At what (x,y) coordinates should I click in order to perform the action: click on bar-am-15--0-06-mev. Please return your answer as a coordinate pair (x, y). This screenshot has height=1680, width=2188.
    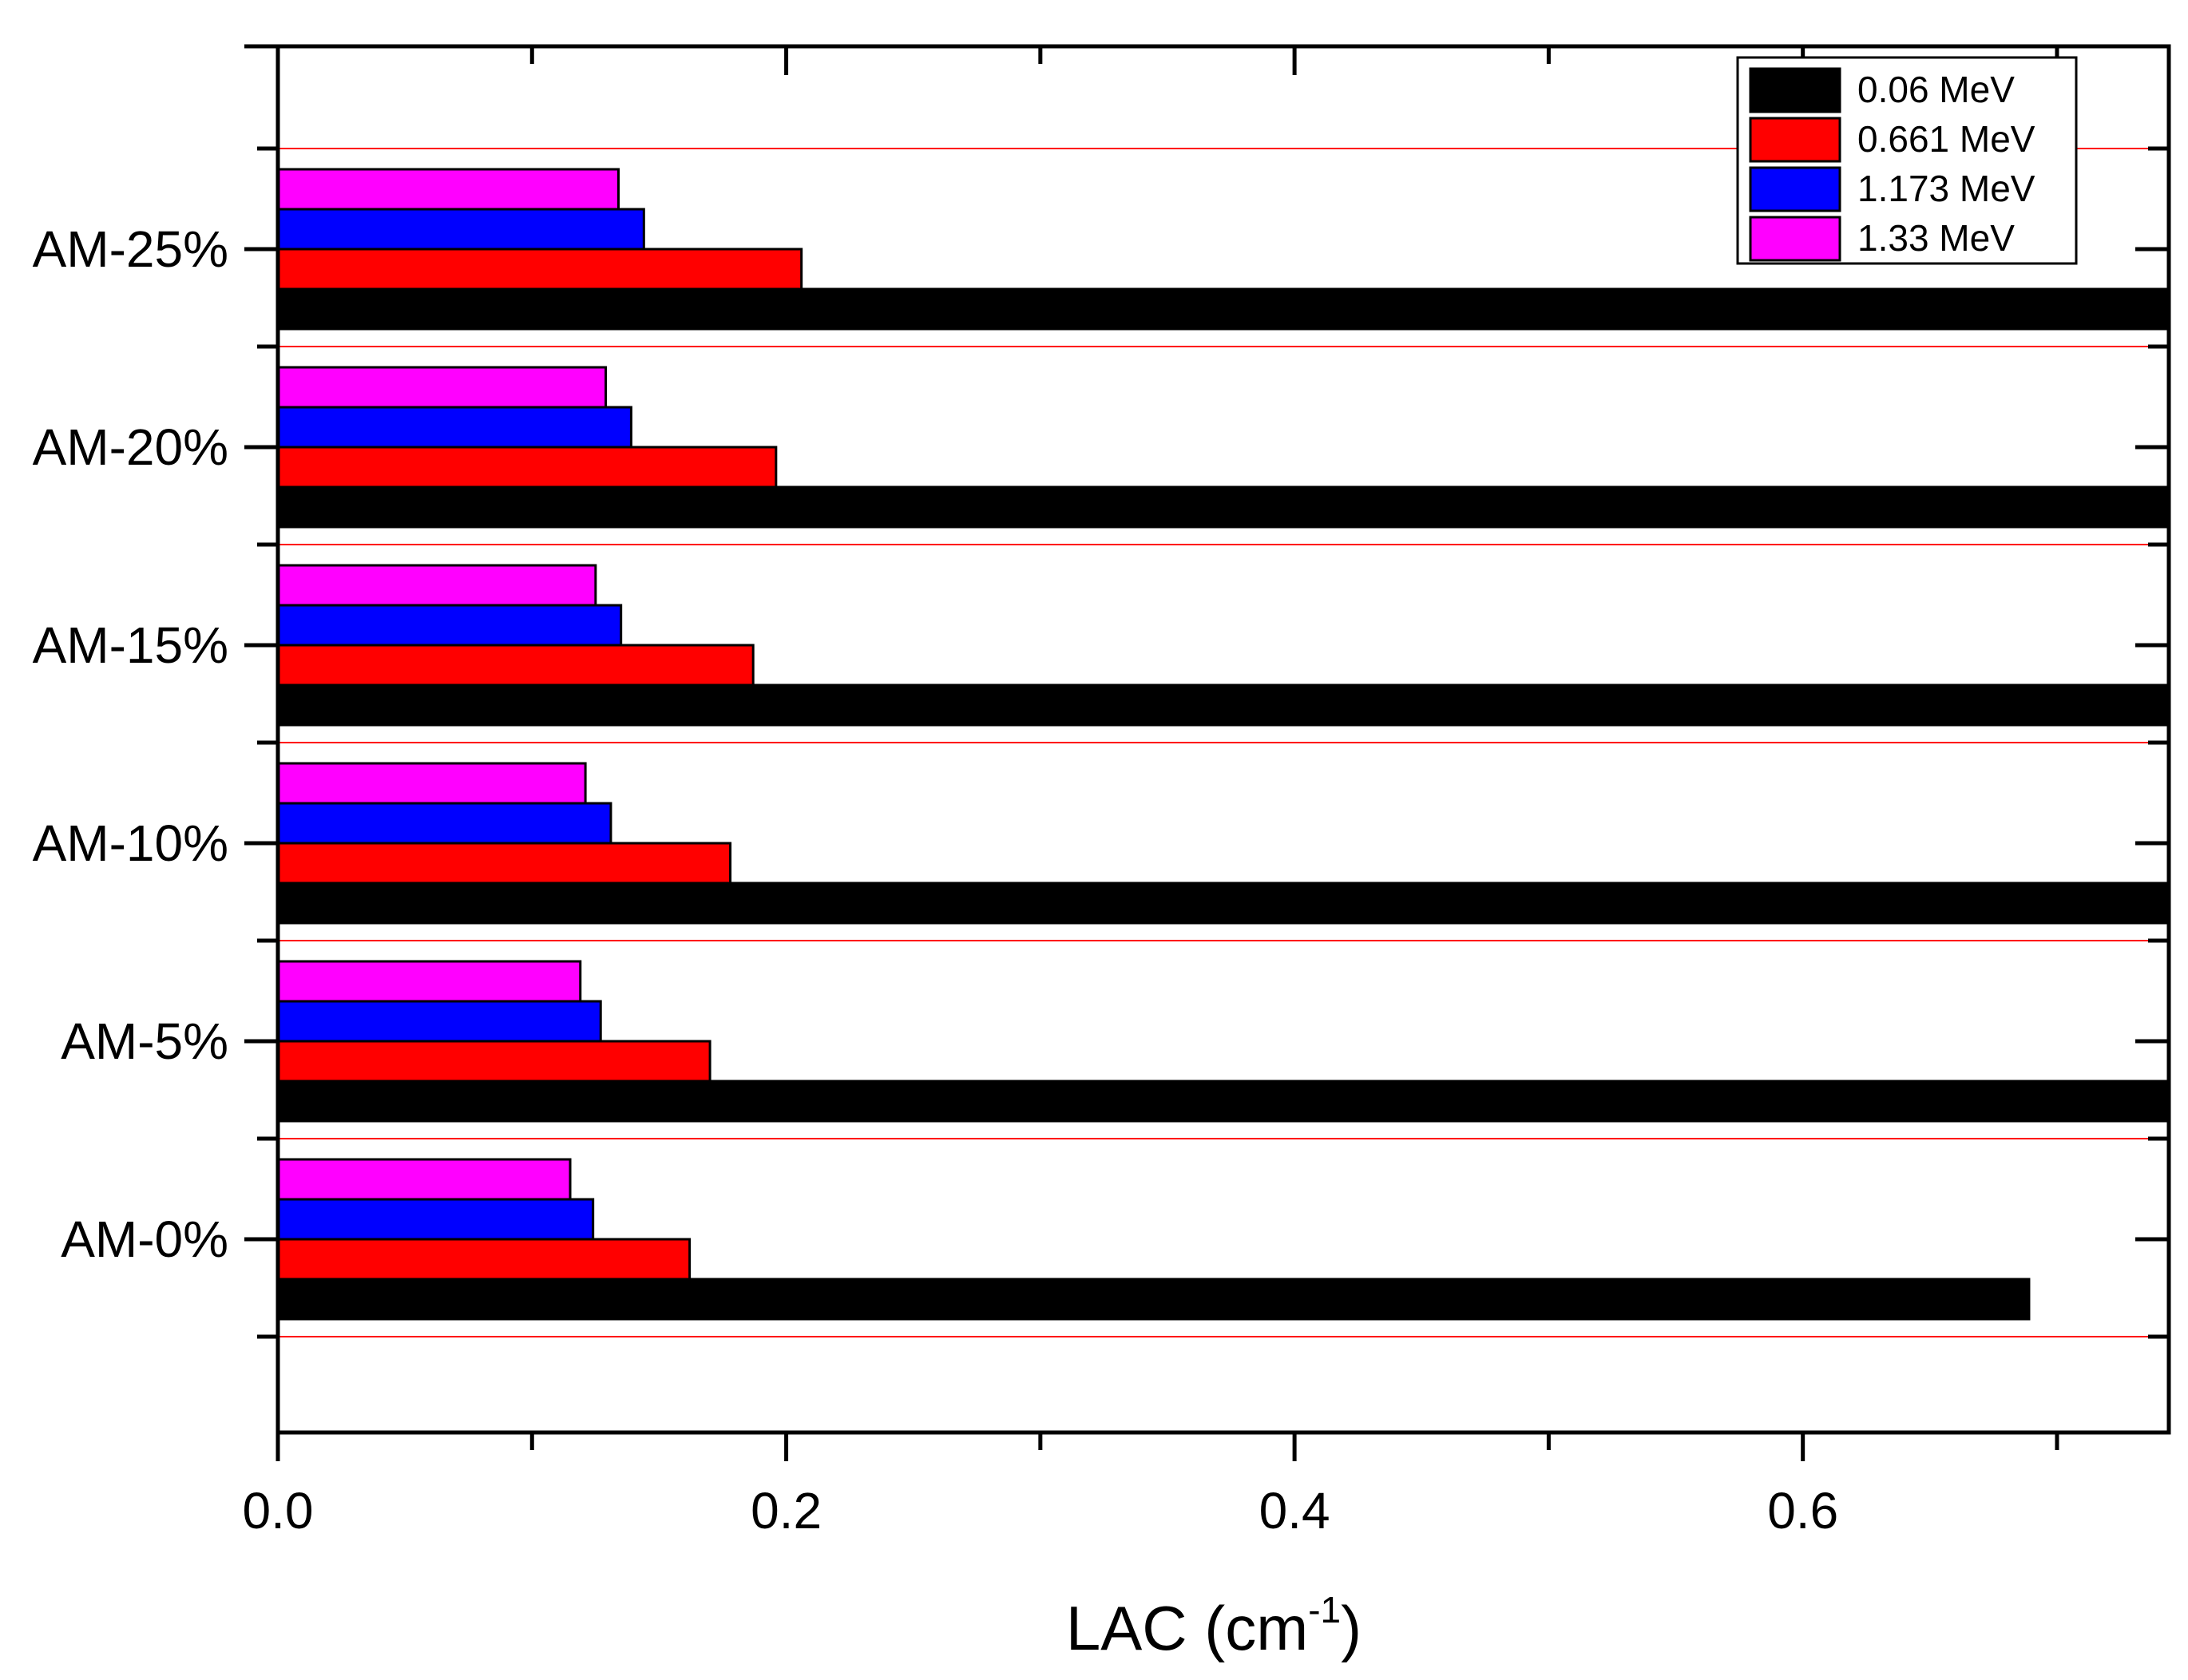
    Looking at the image, I should click on (1223, 705).